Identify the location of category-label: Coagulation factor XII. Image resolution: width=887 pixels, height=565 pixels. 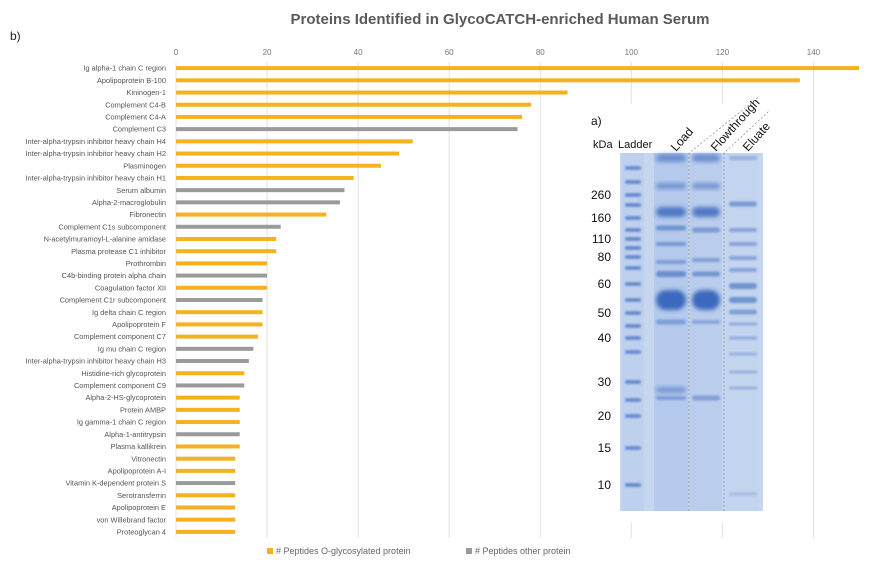
(130, 287).